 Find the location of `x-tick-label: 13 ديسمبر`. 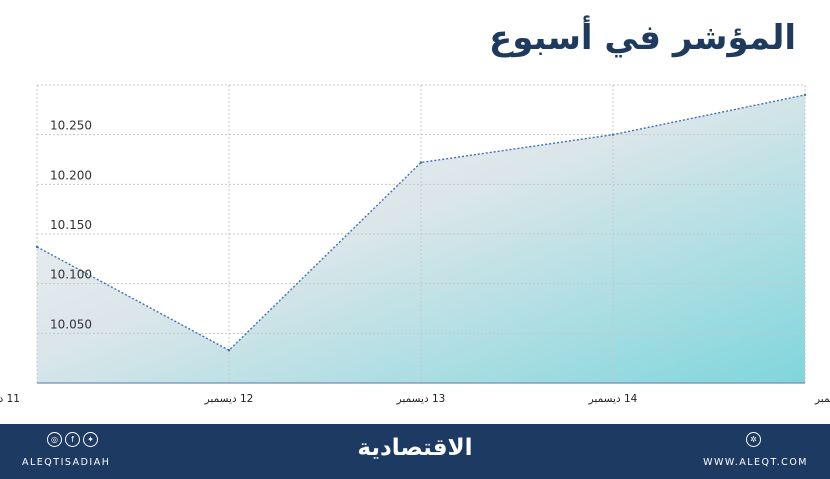

x-tick-label: 13 ديسمبر is located at coordinates (421, 399).